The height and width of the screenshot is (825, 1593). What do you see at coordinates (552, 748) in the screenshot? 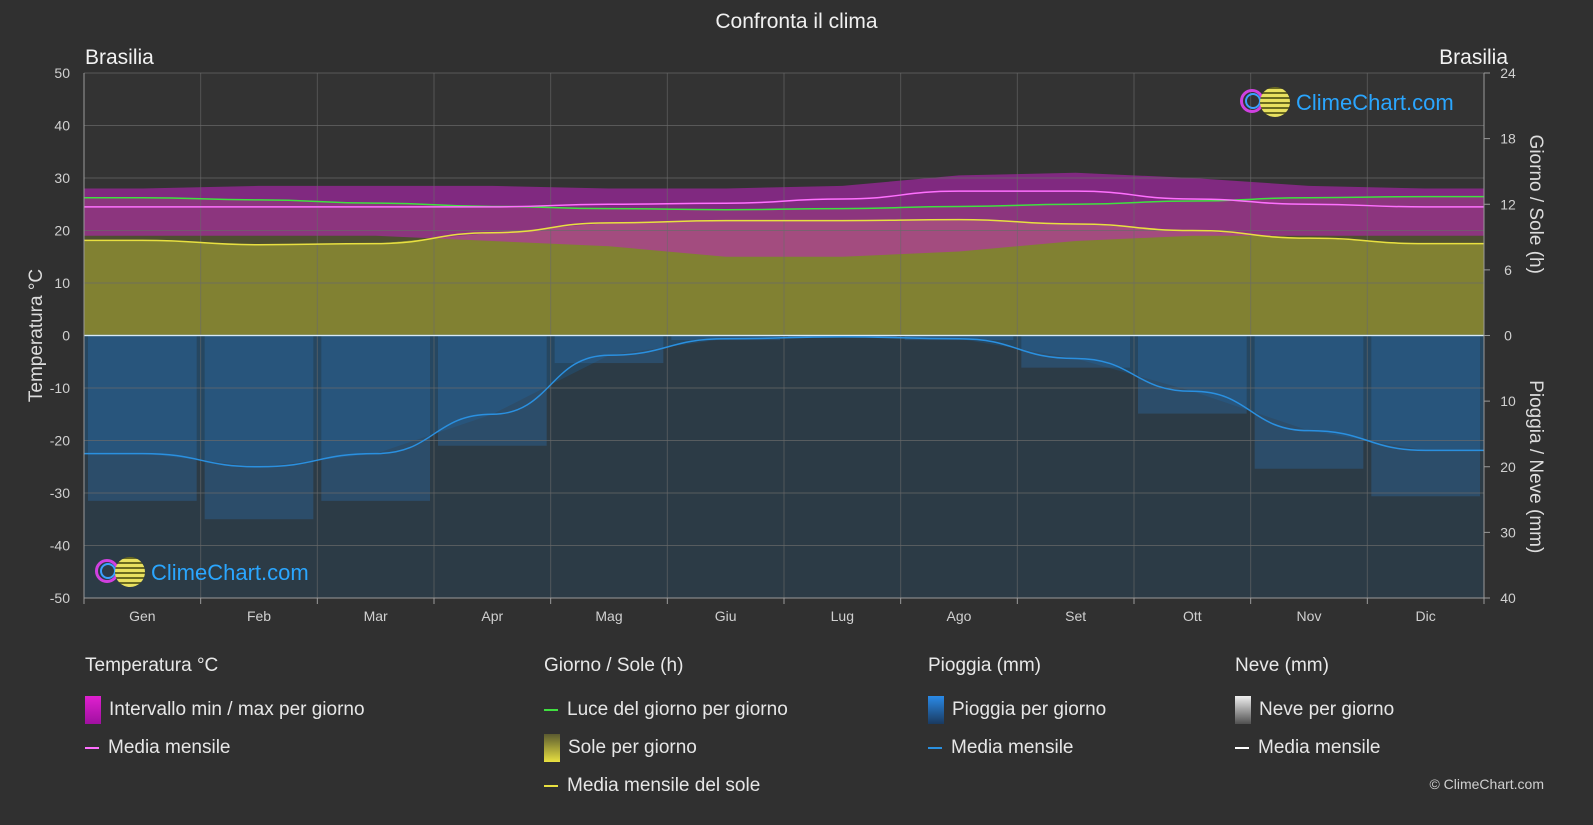
I see `swatch-sunshine` at bounding box center [552, 748].